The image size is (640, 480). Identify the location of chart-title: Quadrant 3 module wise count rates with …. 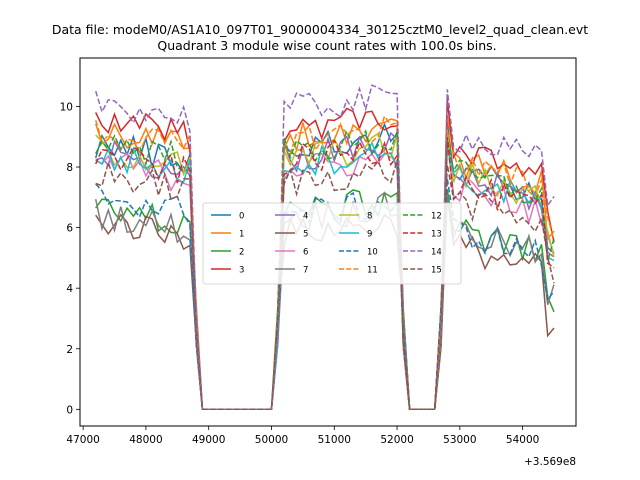
(326, 45).